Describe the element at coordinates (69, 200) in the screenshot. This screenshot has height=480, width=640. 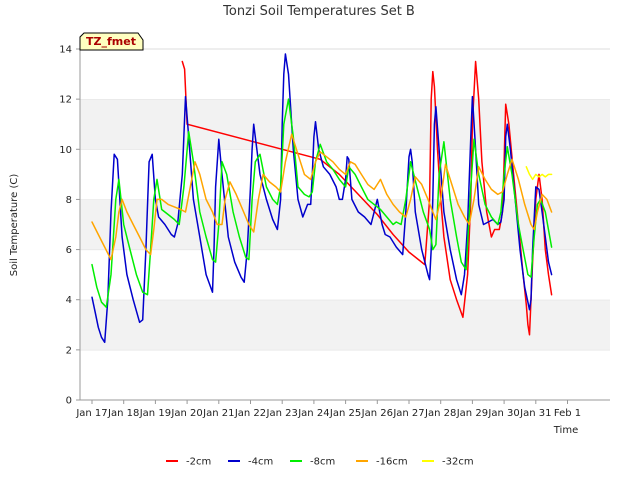
I see `y-tick-label: 8` at that location.